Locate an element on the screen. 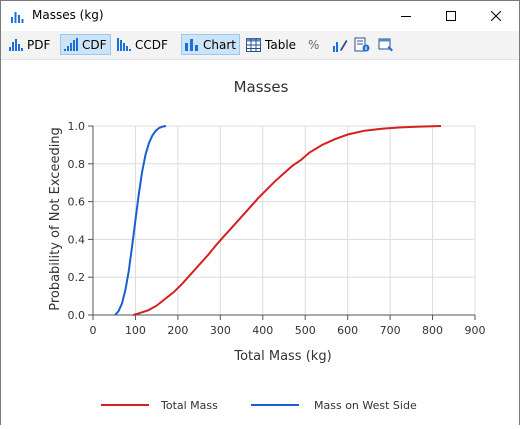  chart-label: Chart is located at coordinates (219, 44).